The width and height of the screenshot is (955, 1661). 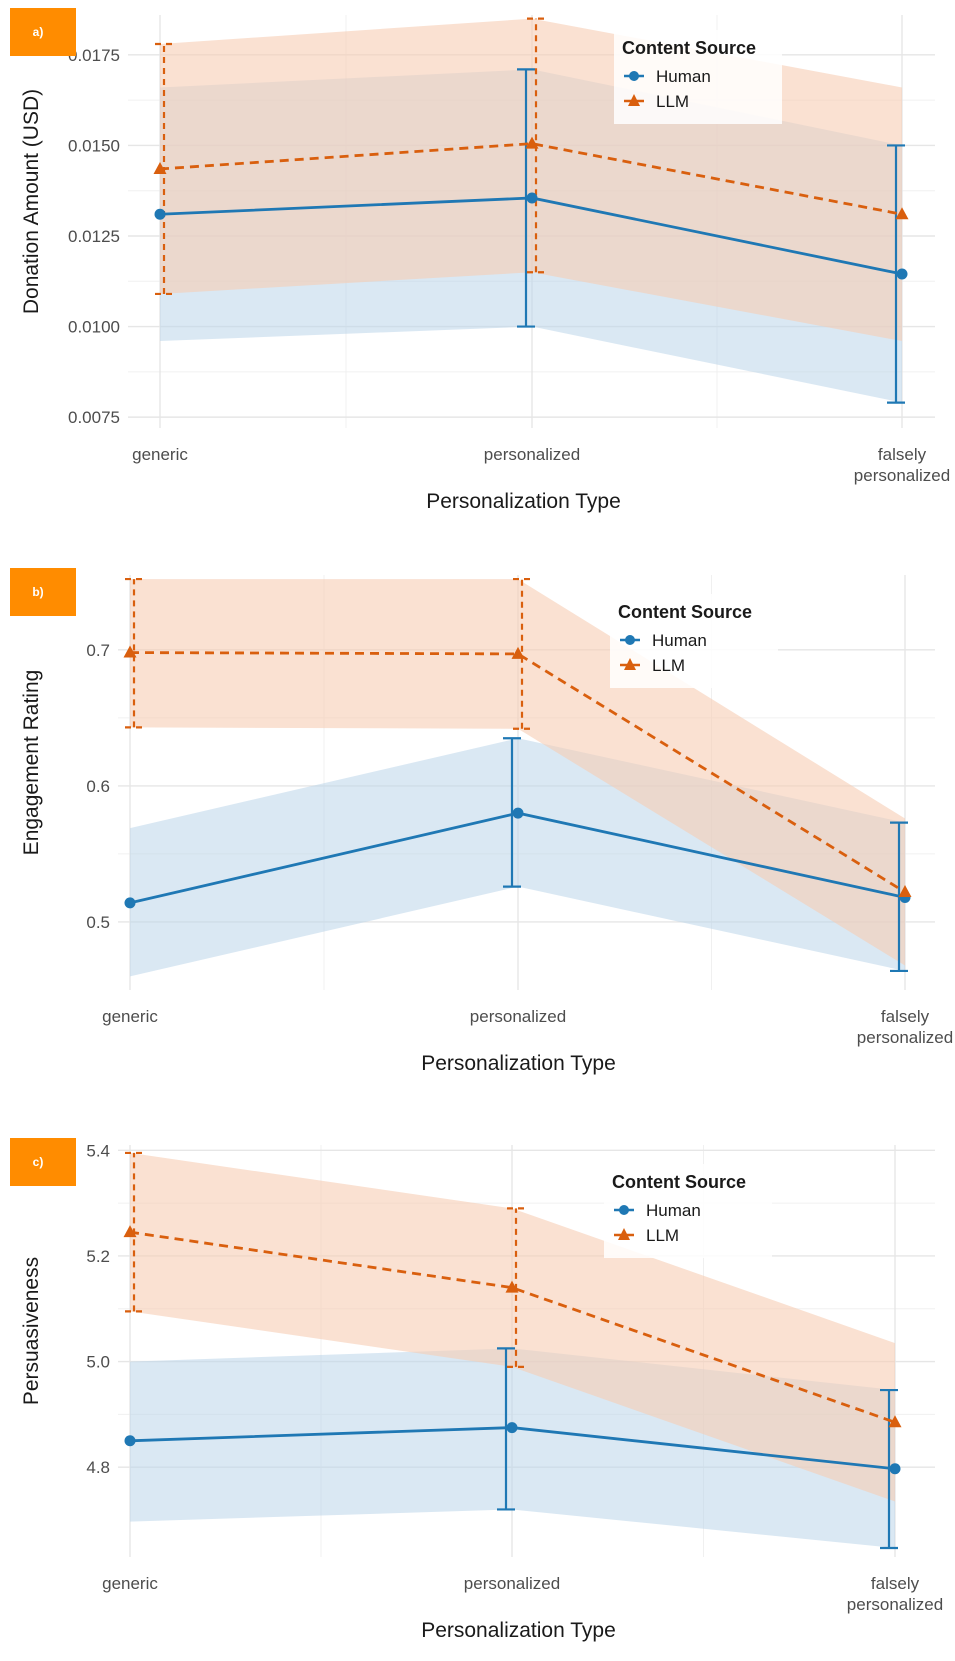 What do you see at coordinates (94, 55) in the screenshot?
I see `y-tick-label: 0.0175` at bounding box center [94, 55].